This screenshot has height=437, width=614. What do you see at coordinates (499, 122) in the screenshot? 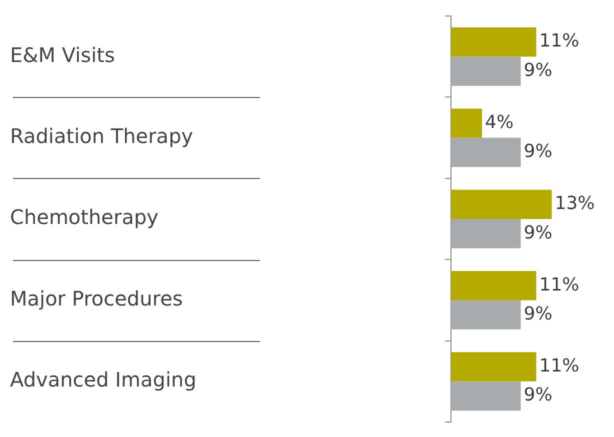
I see `data-label: 4%` at bounding box center [499, 122].